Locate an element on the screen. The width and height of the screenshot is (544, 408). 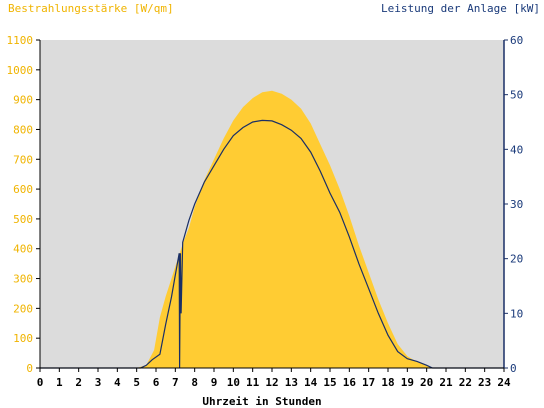
left-tick-label: 600 is located at coordinates (23, 189).